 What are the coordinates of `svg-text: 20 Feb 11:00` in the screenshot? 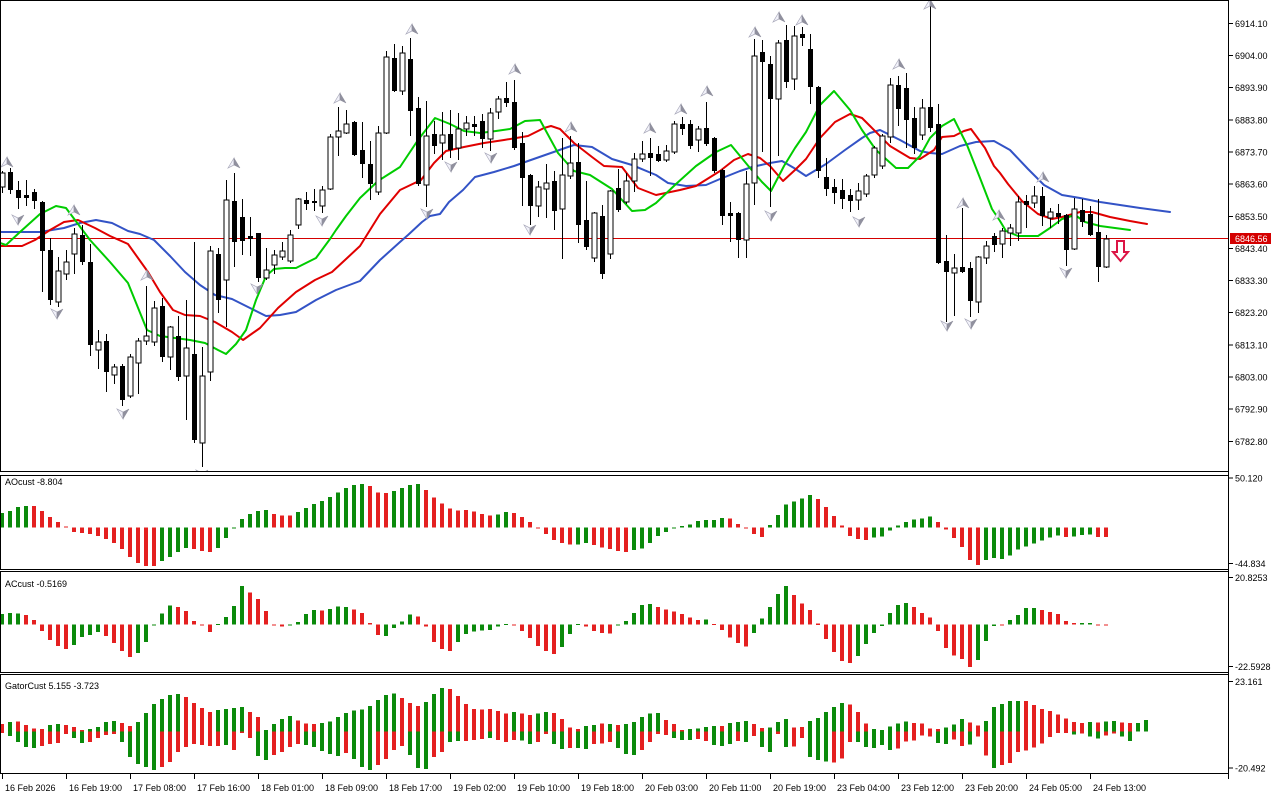 It's located at (735, 788).